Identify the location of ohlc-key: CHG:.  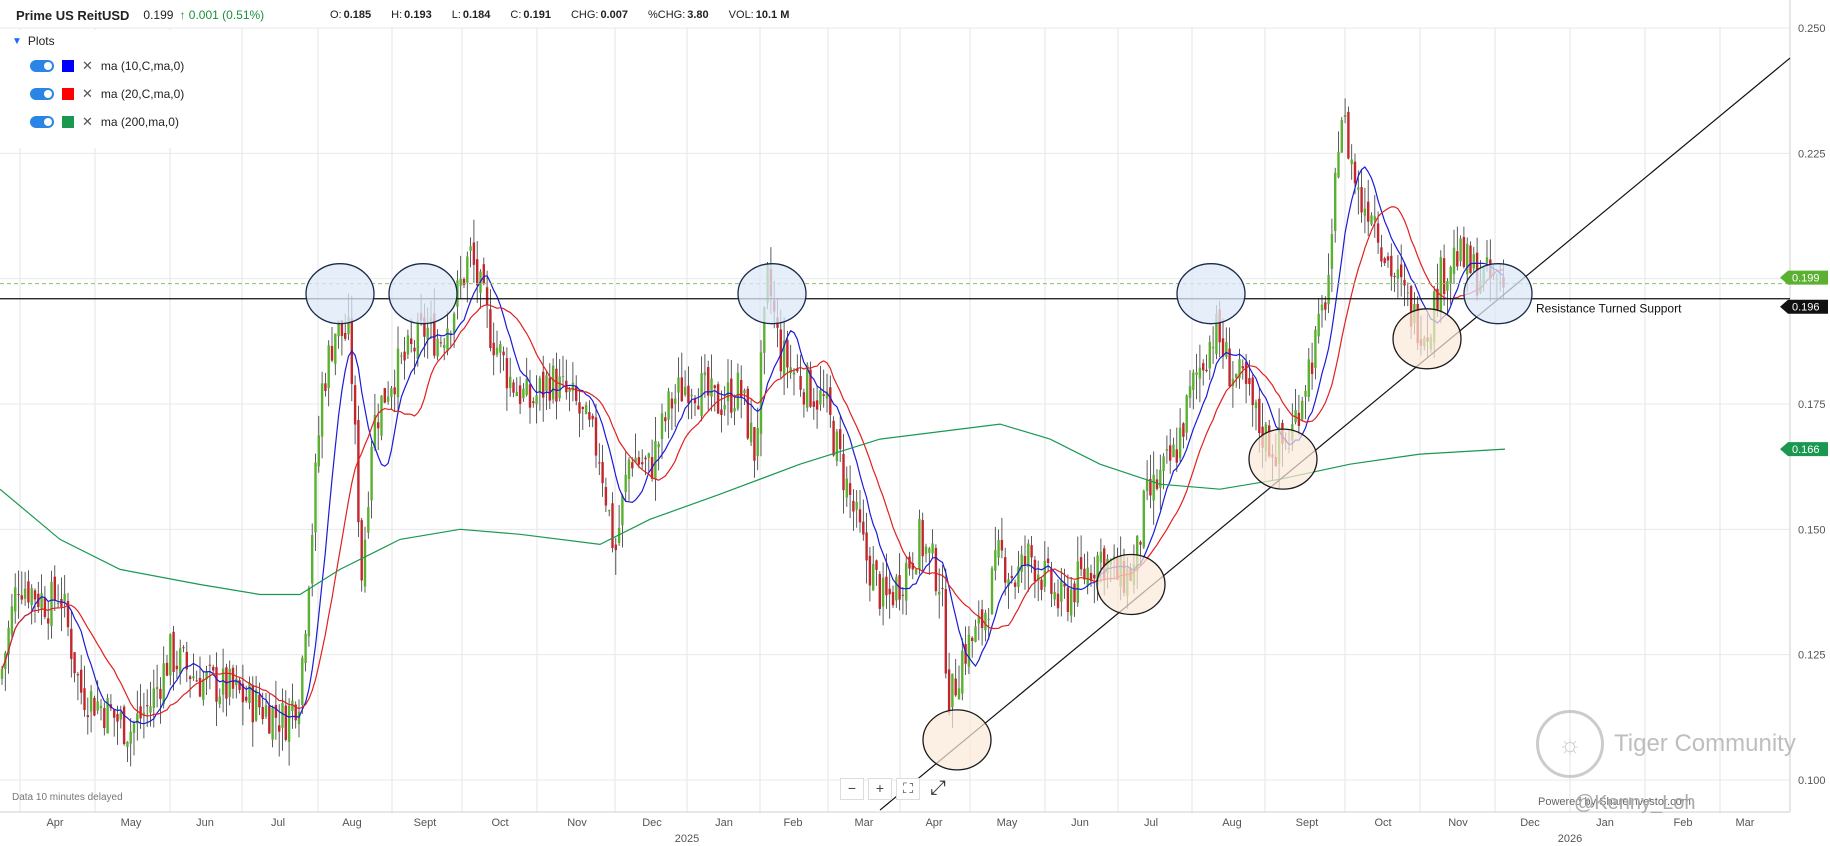
(584, 15).